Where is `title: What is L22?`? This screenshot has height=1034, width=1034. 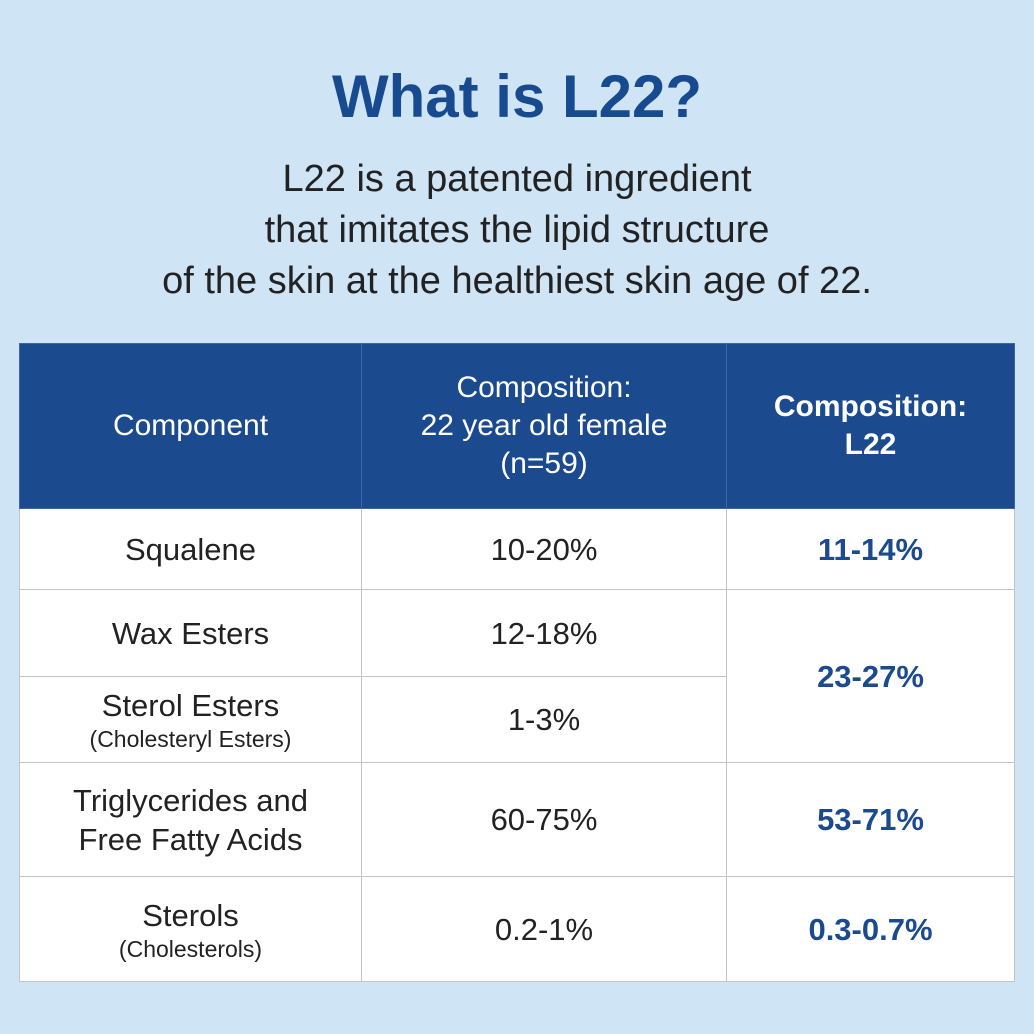
title: What is L22? is located at coordinates (517, 96).